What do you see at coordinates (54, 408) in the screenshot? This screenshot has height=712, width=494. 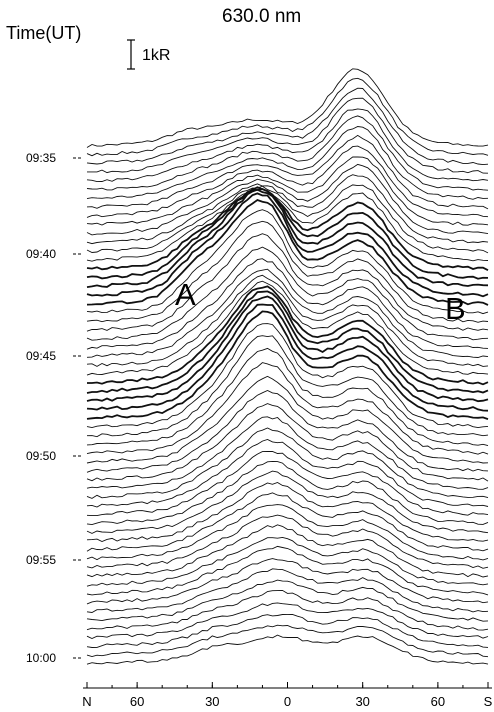 I see `time-axis: 09:35 09:40 09:45 09:50 09:55 10:00` at bounding box center [54, 408].